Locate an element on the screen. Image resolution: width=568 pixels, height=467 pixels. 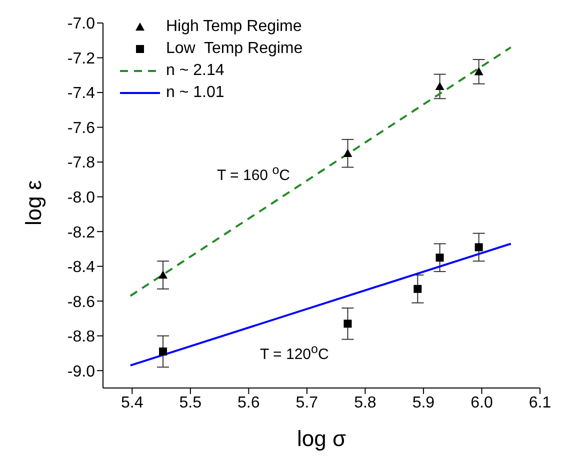
x-axis-title: log σ is located at coordinates (321, 438).